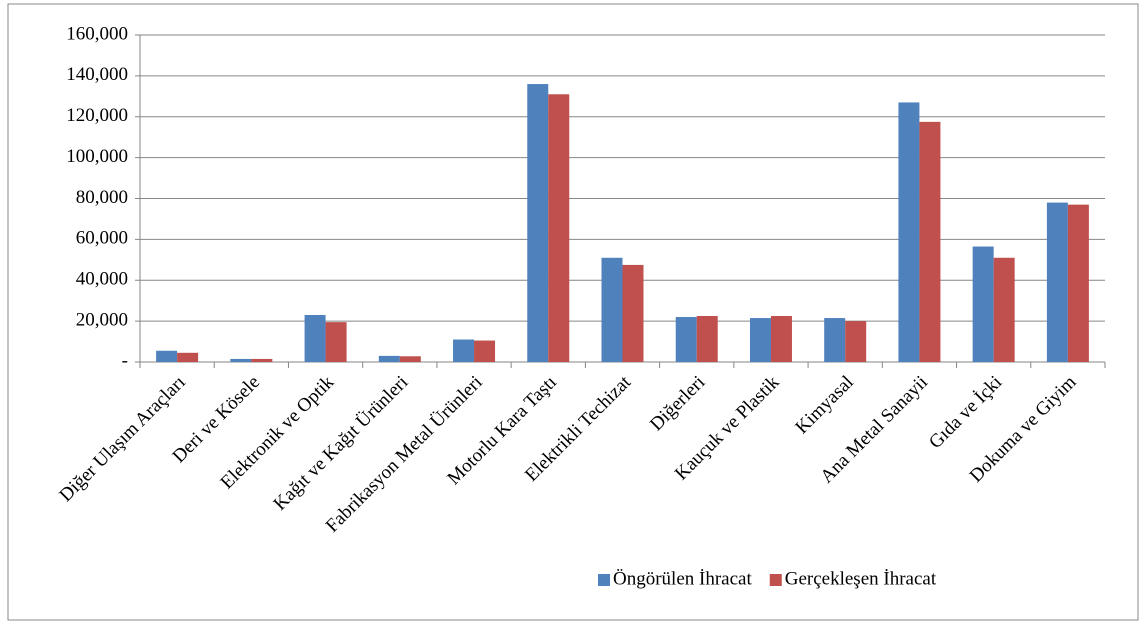 The width and height of the screenshot is (1145, 625). Describe the element at coordinates (861, 578) in the screenshot. I see `legend-label: Gerçekleşen İhracat` at that location.